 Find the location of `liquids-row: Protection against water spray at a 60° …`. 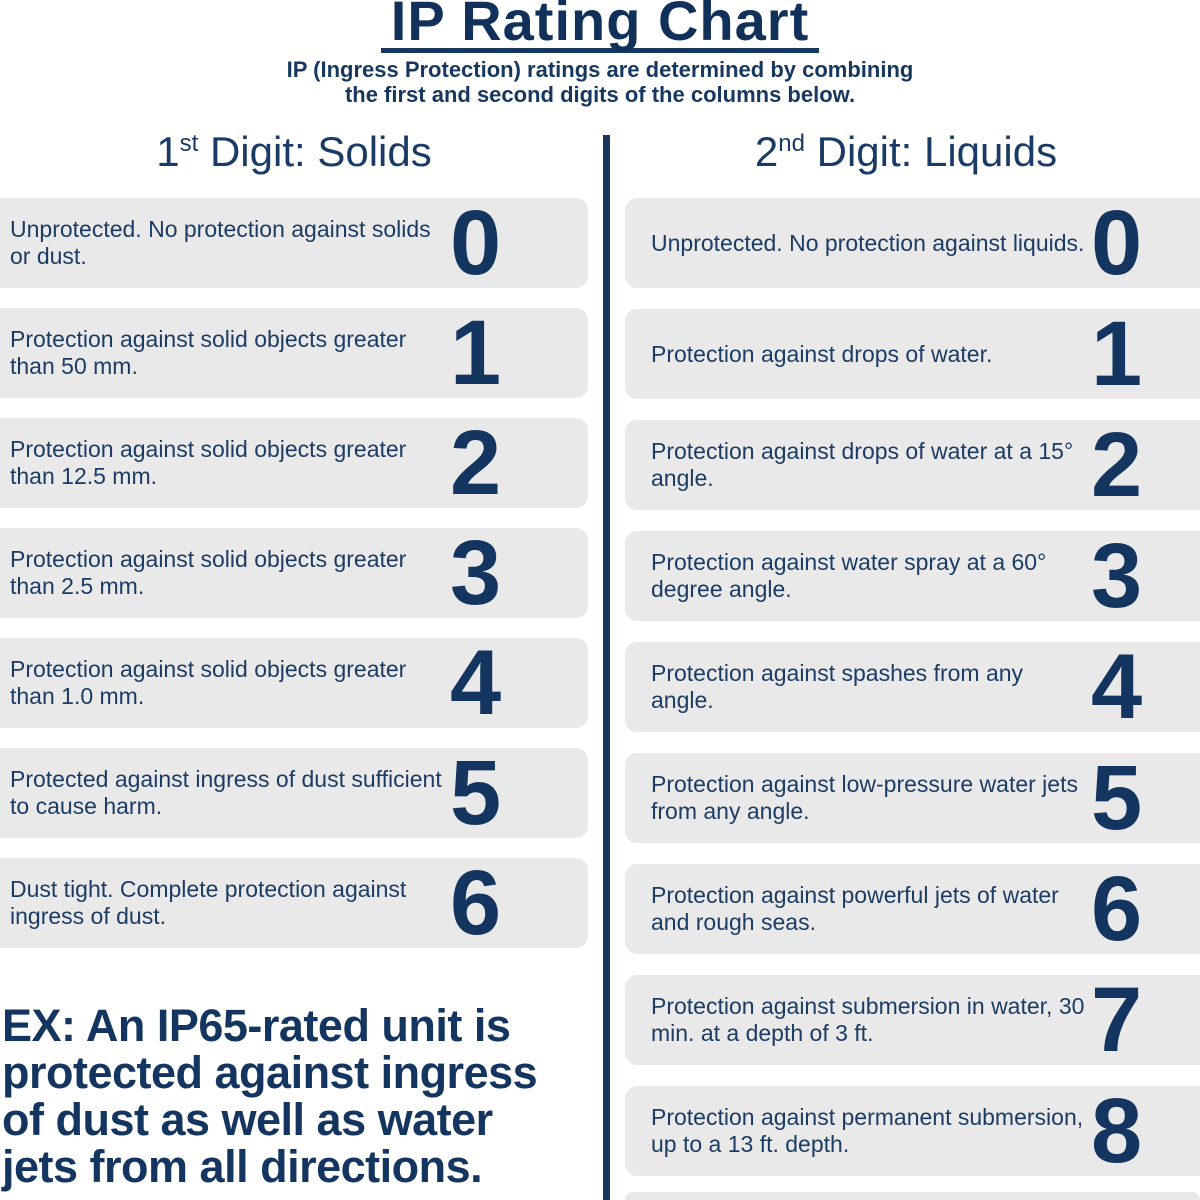

liquids-row: Protection against water spray at a 60° … is located at coordinates (912, 576).